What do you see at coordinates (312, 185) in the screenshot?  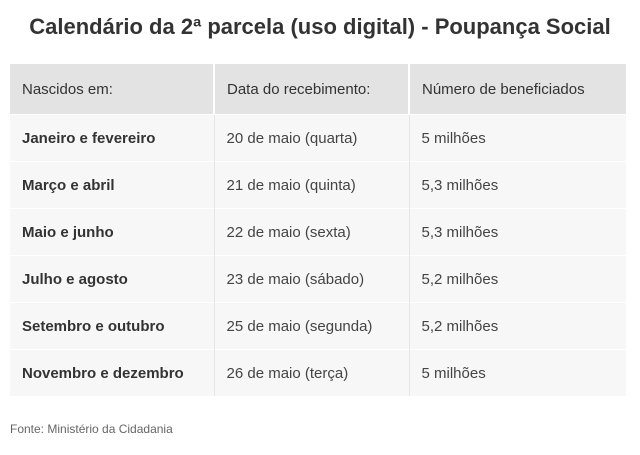 I see `row-date: 21 de maio (quinta)` at bounding box center [312, 185].